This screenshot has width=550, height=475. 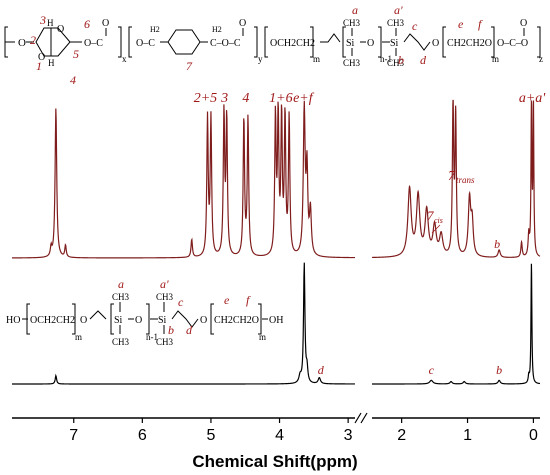 I want to click on upper-structure-labels: 3 2 1 4 5 6 7 a a' b c d e f, so click(x=256, y=45).